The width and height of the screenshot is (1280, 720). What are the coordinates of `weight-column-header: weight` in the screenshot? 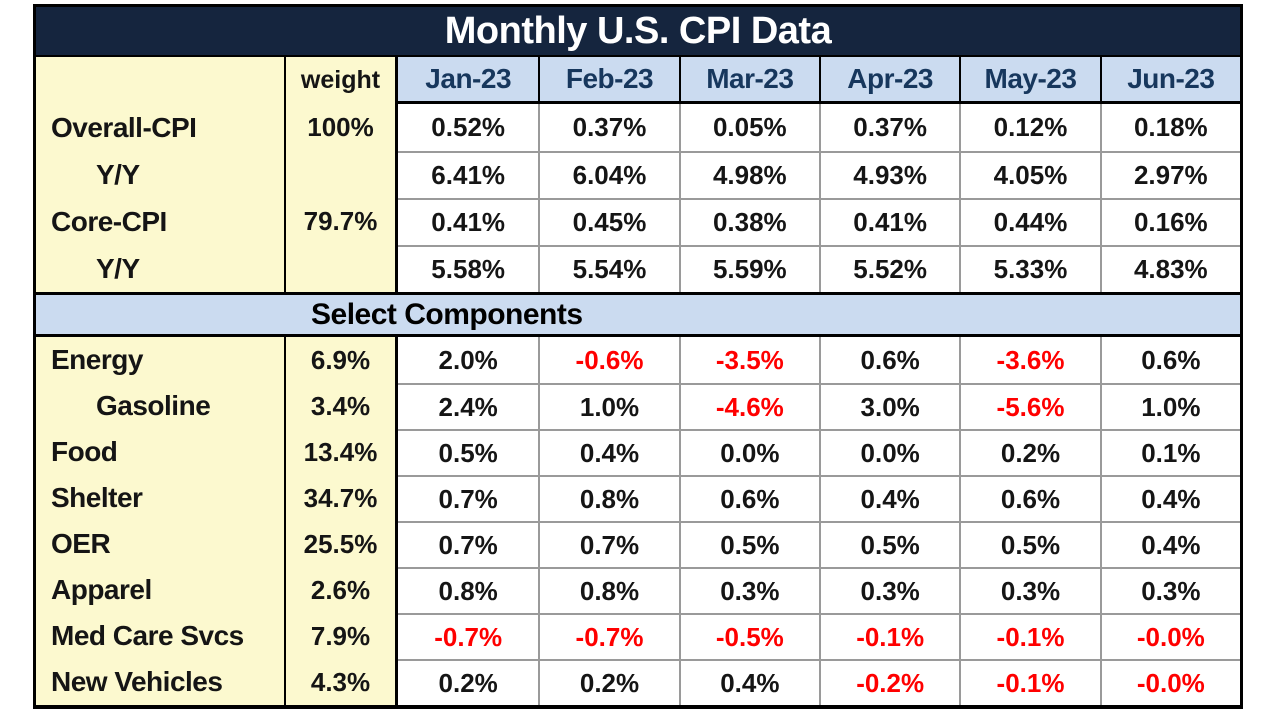 It's located at (342, 80).